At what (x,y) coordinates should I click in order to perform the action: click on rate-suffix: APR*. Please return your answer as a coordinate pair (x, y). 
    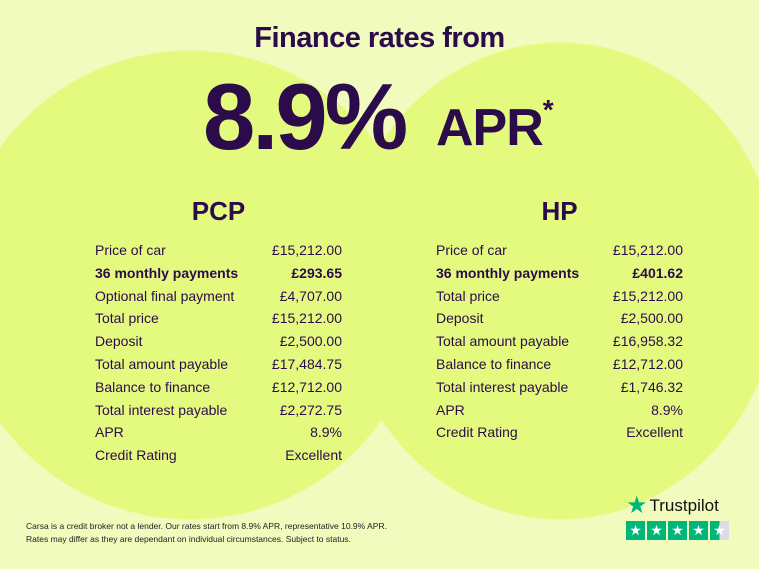
    Looking at the image, I should click on (495, 126).